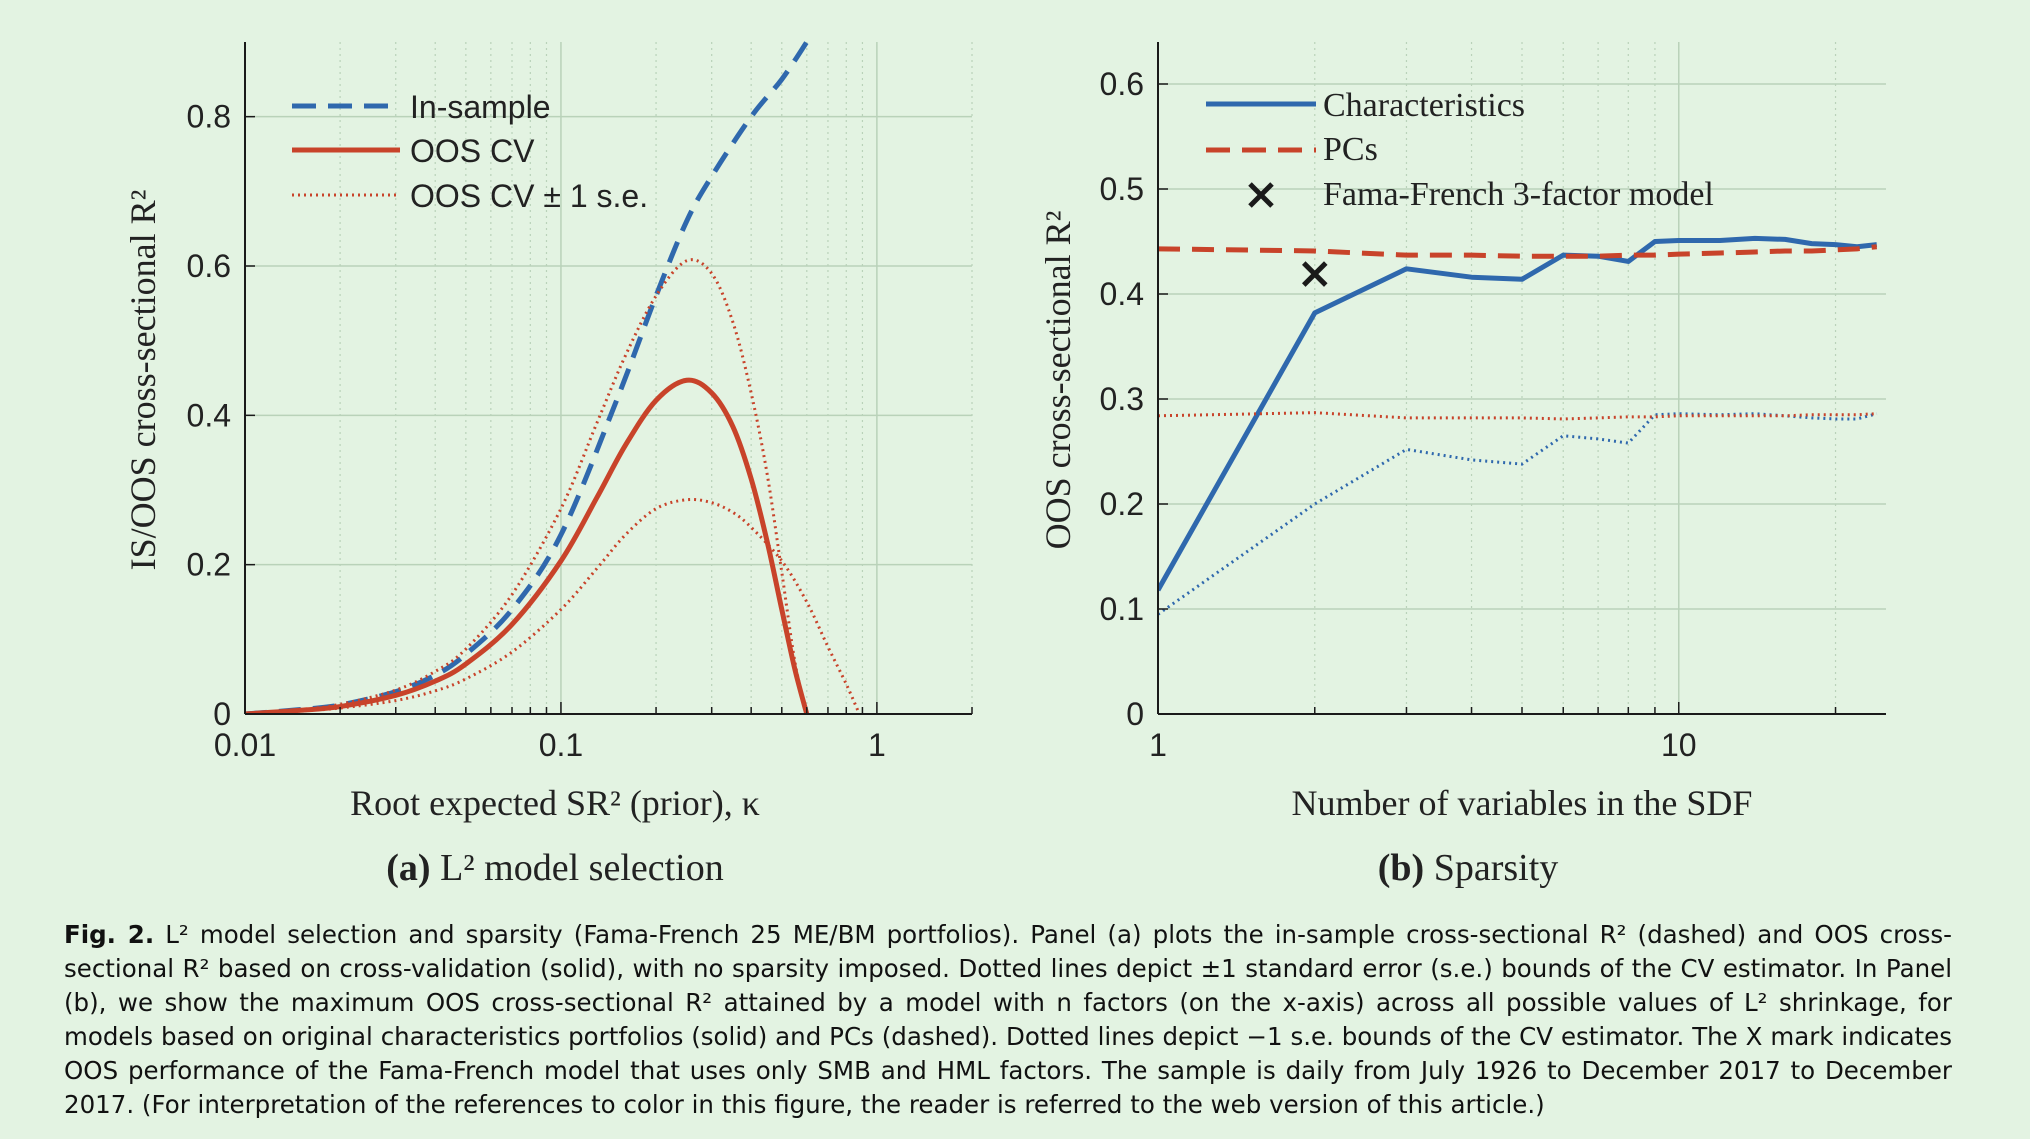 The image size is (2030, 1139). What do you see at coordinates (209, 117) in the screenshot?
I see `y-tick-label: 0.8` at bounding box center [209, 117].